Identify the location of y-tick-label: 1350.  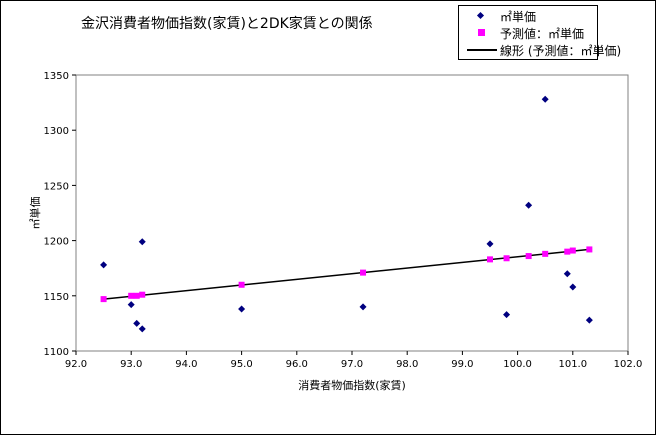
(56, 76).